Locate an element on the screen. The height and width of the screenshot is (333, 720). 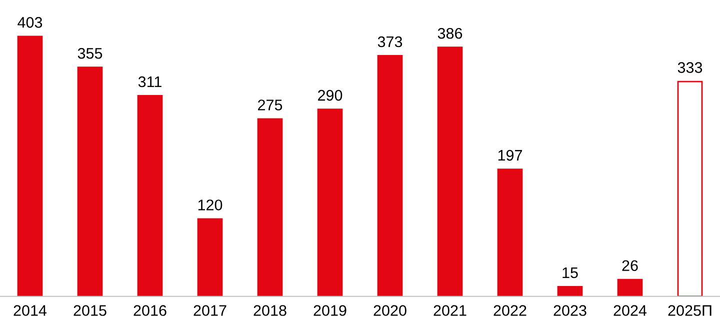
data-label: 403 is located at coordinates (30, 22).